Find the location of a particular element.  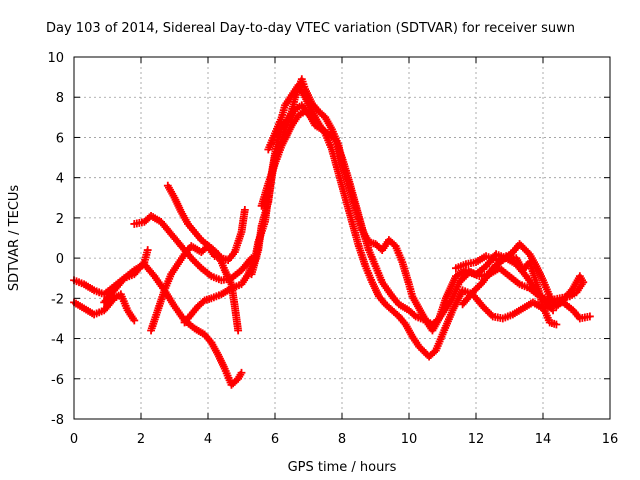

y-tick-label: -4 is located at coordinates (57, 340).